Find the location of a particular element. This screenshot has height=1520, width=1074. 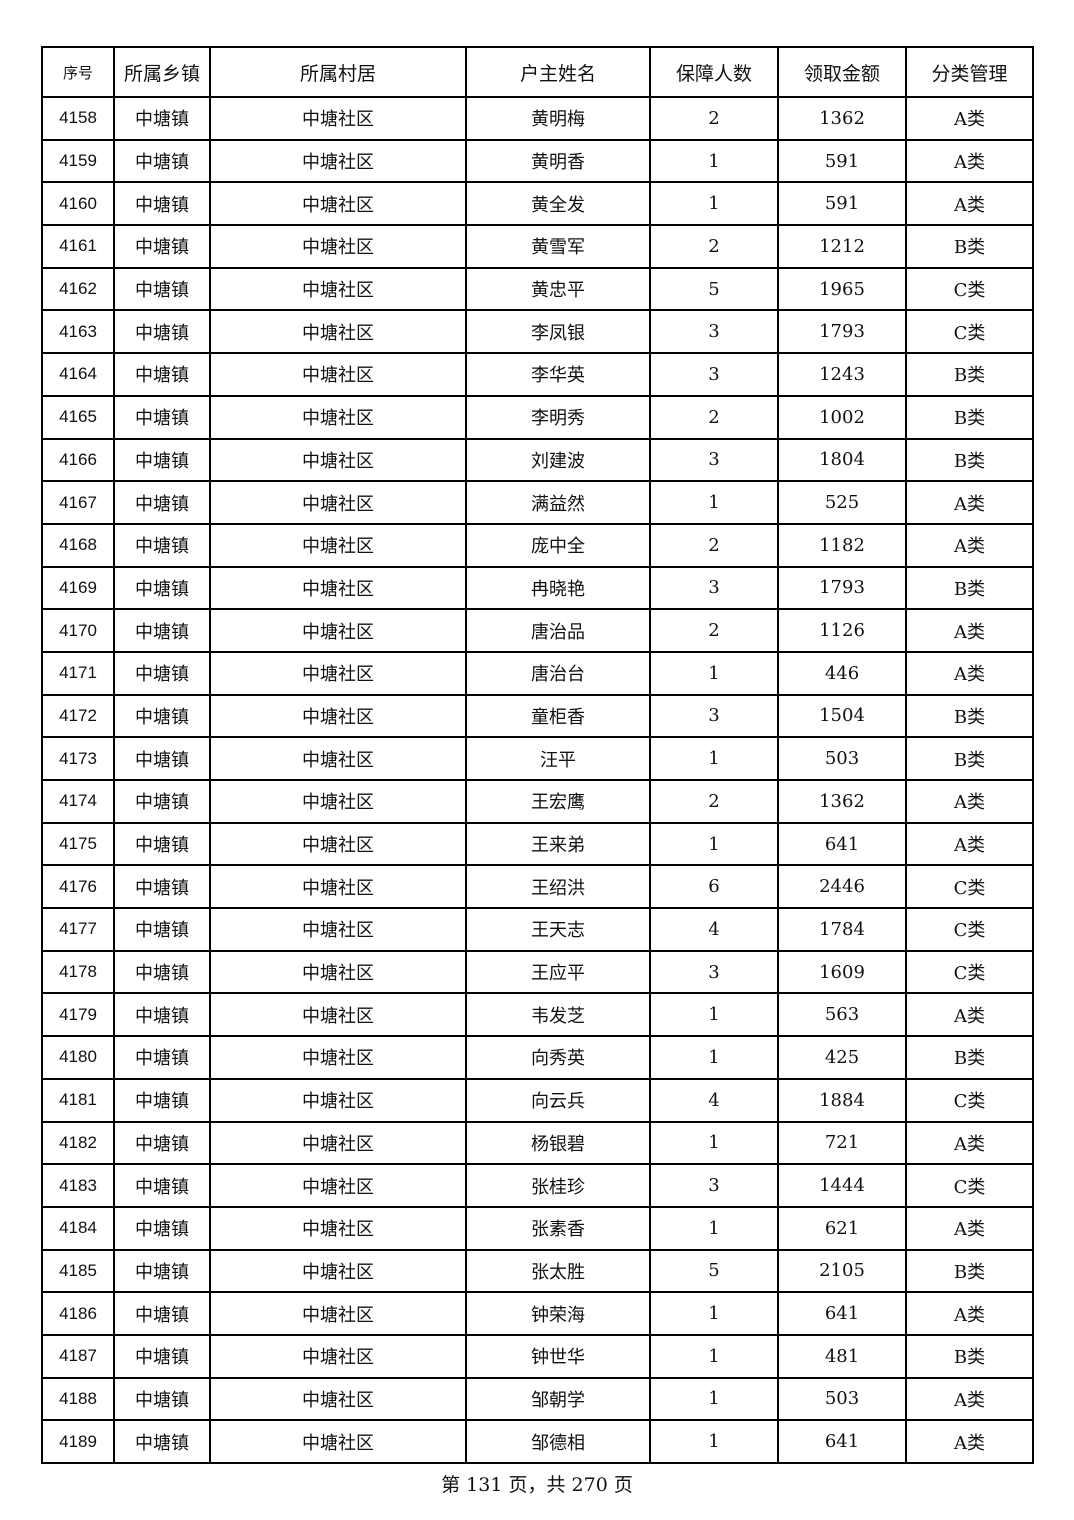

cell-amount: 1793 is located at coordinates (842, 588).